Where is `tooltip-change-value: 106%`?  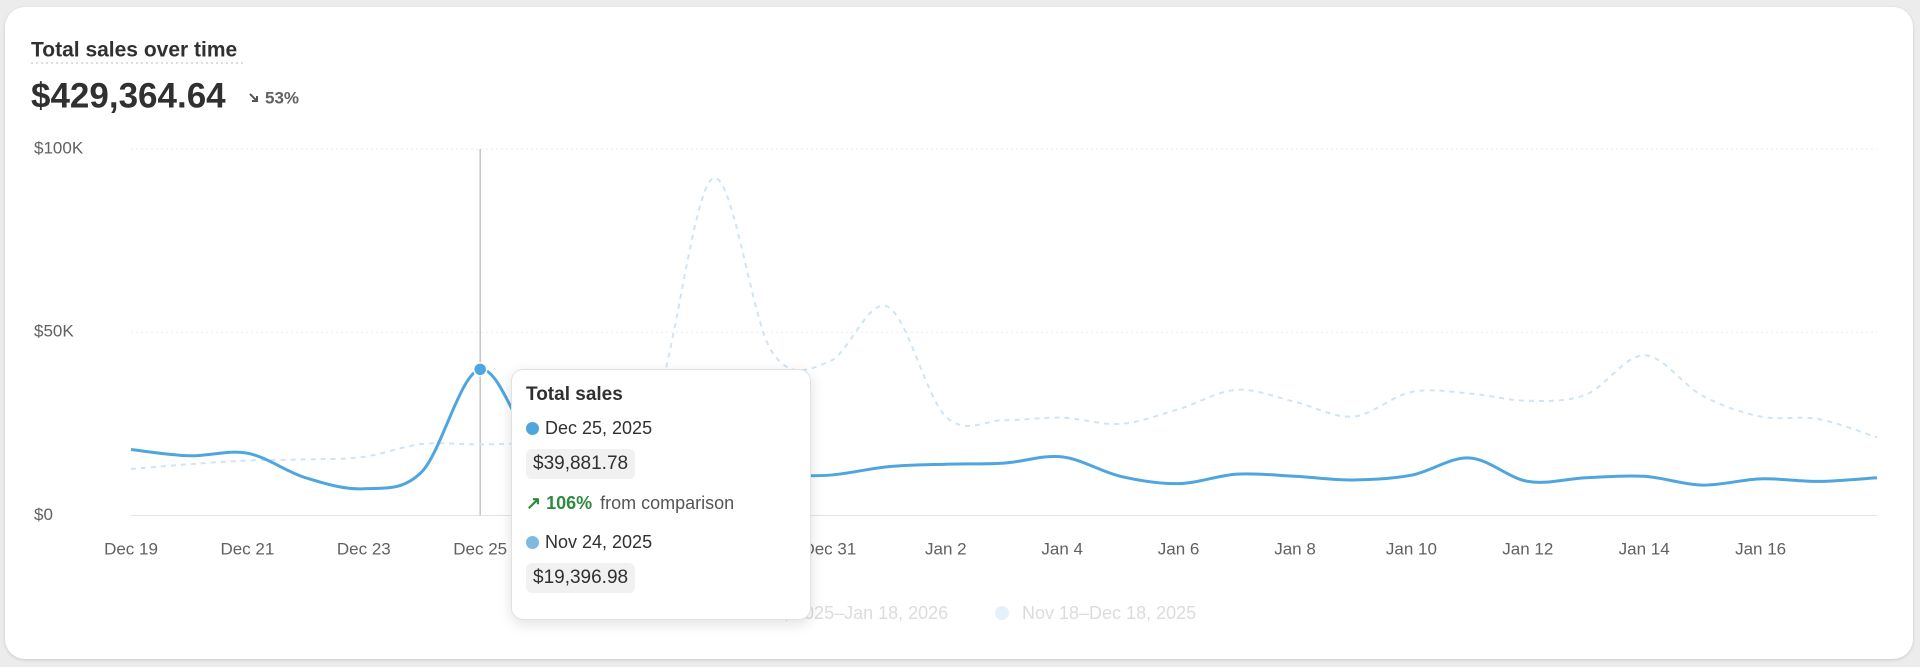
tooltip-change-value: 106% is located at coordinates (569, 503).